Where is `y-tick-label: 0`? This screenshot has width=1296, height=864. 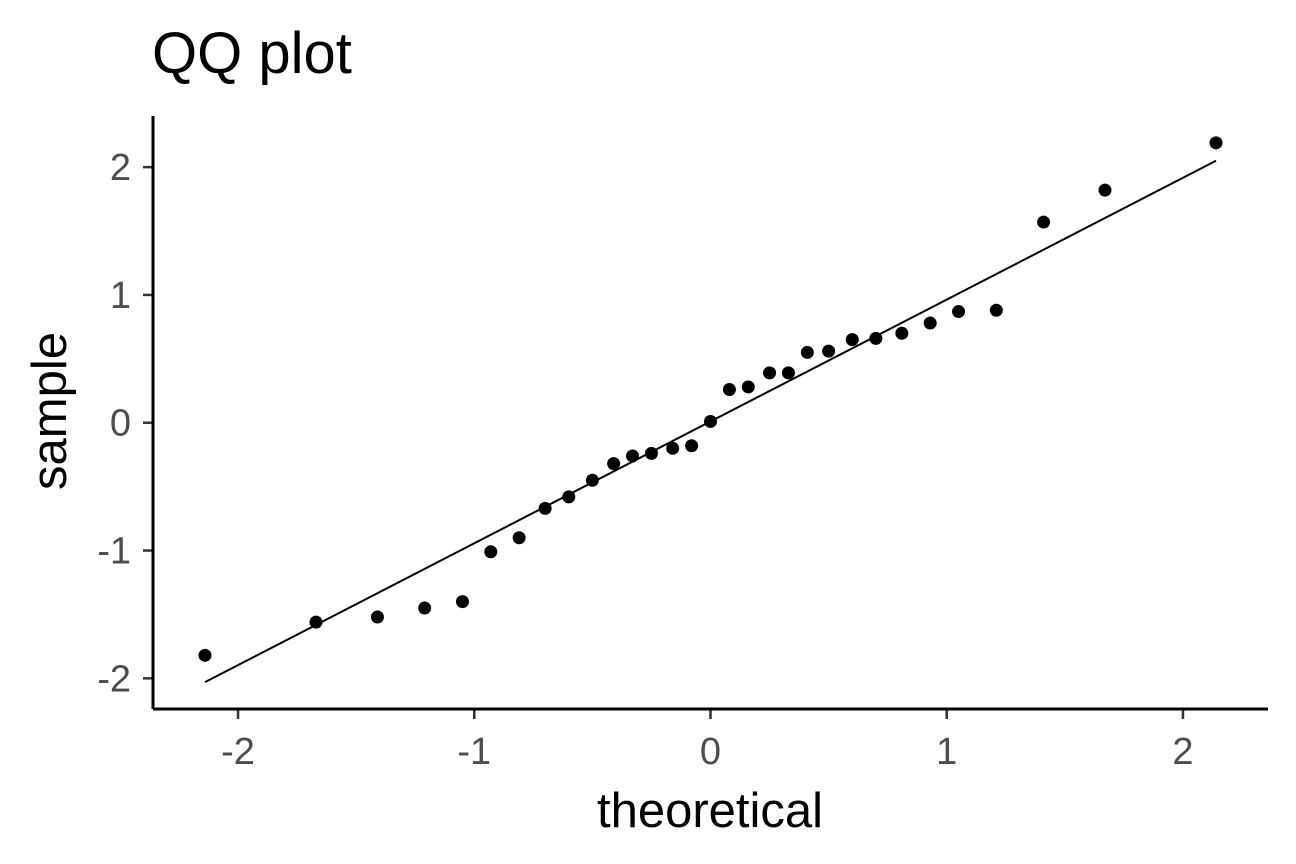
y-tick-label: 0 is located at coordinates (120, 424).